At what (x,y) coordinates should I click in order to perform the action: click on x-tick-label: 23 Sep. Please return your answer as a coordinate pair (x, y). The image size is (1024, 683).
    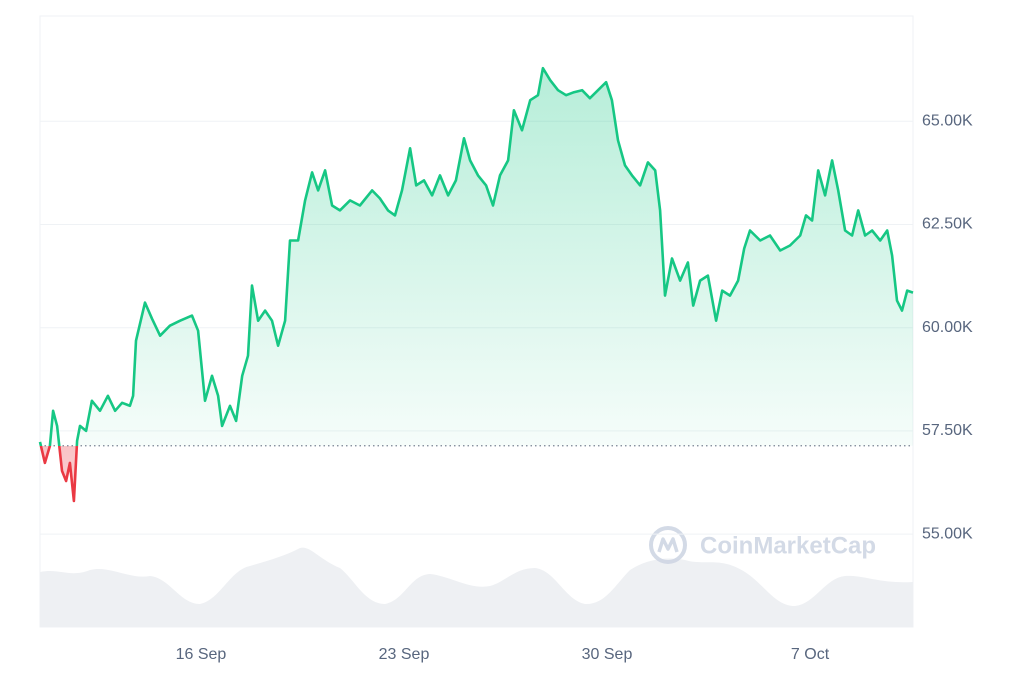
    Looking at the image, I should click on (404, 654).